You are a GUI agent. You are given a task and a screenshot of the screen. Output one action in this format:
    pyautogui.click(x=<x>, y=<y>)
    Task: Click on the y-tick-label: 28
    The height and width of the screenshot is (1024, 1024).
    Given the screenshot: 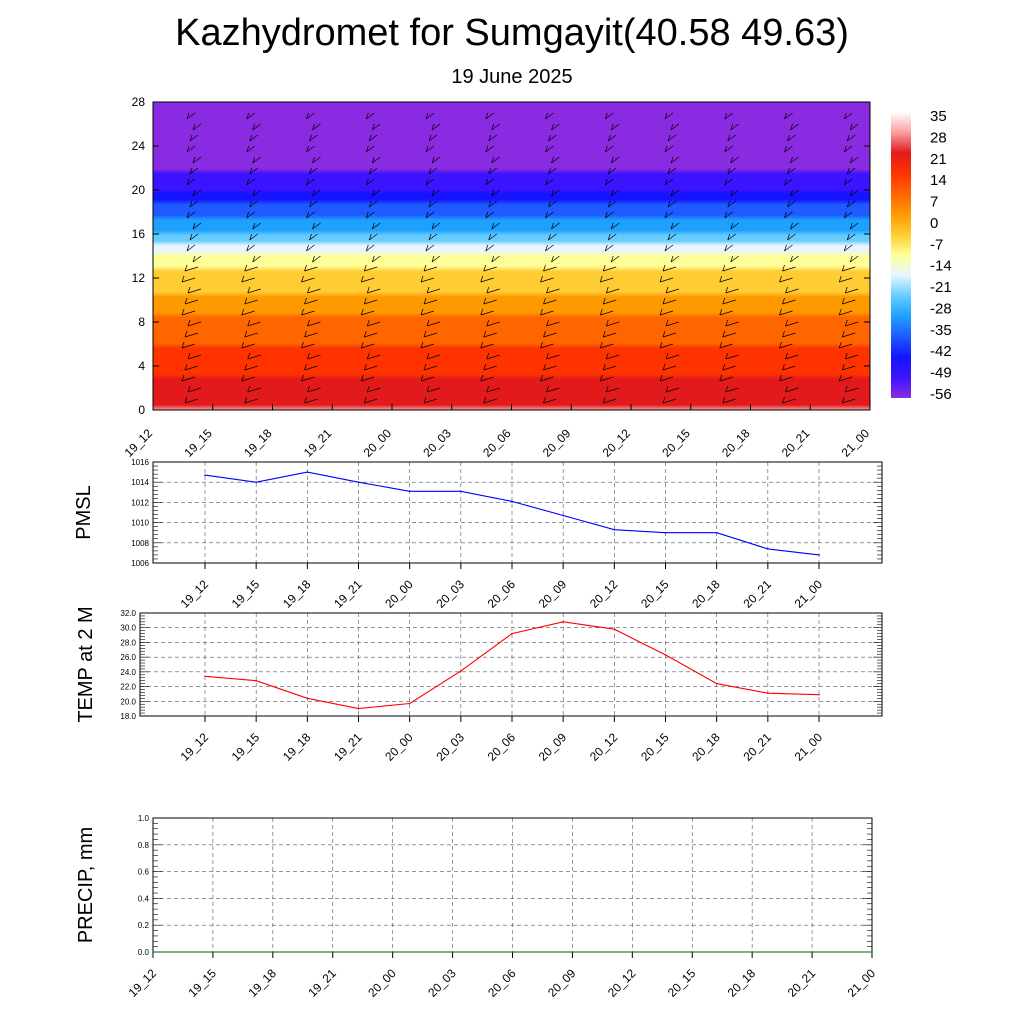 What is the action you would take?
    pyautogui.click(x=139, y=102)
    